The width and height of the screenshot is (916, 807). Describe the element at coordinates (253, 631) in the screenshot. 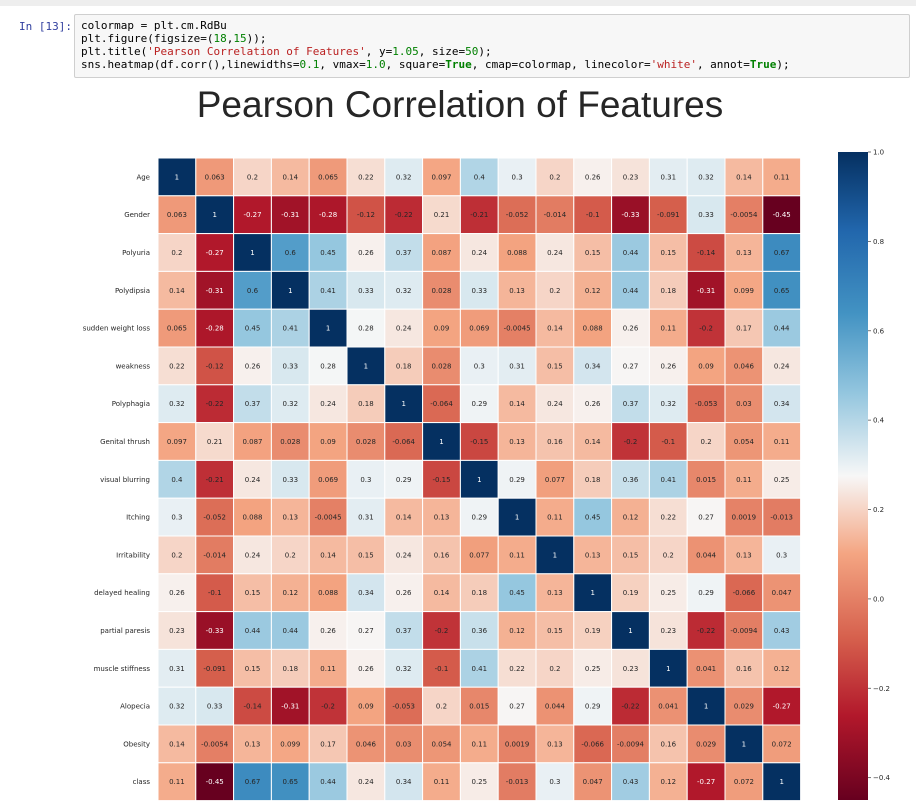

I see `heatmap-cell-annotation: 0.44` at that location.